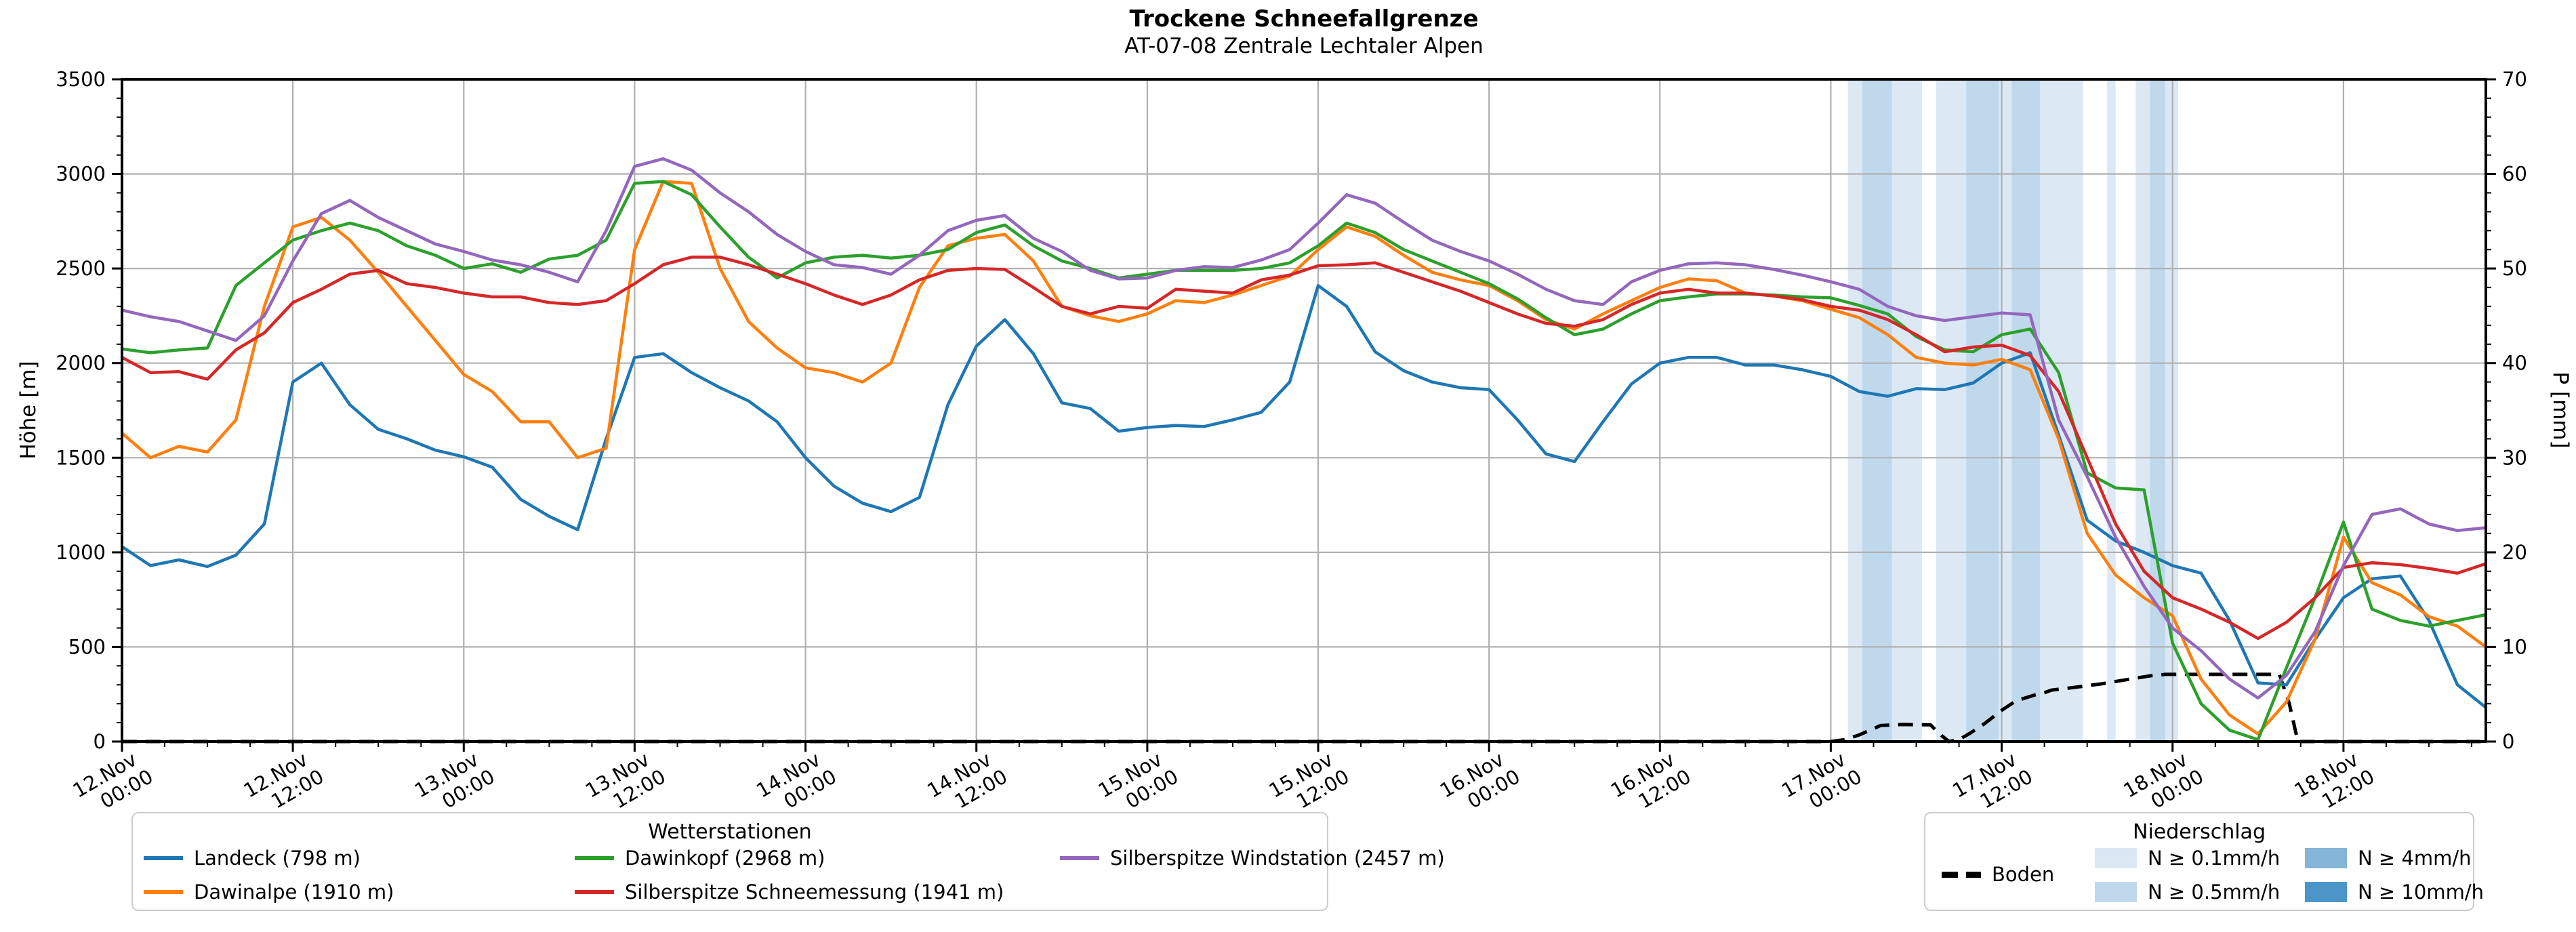 The image size is (2576, 932). I want to click on legend-item-boden: Boden, so click(1998, 874).